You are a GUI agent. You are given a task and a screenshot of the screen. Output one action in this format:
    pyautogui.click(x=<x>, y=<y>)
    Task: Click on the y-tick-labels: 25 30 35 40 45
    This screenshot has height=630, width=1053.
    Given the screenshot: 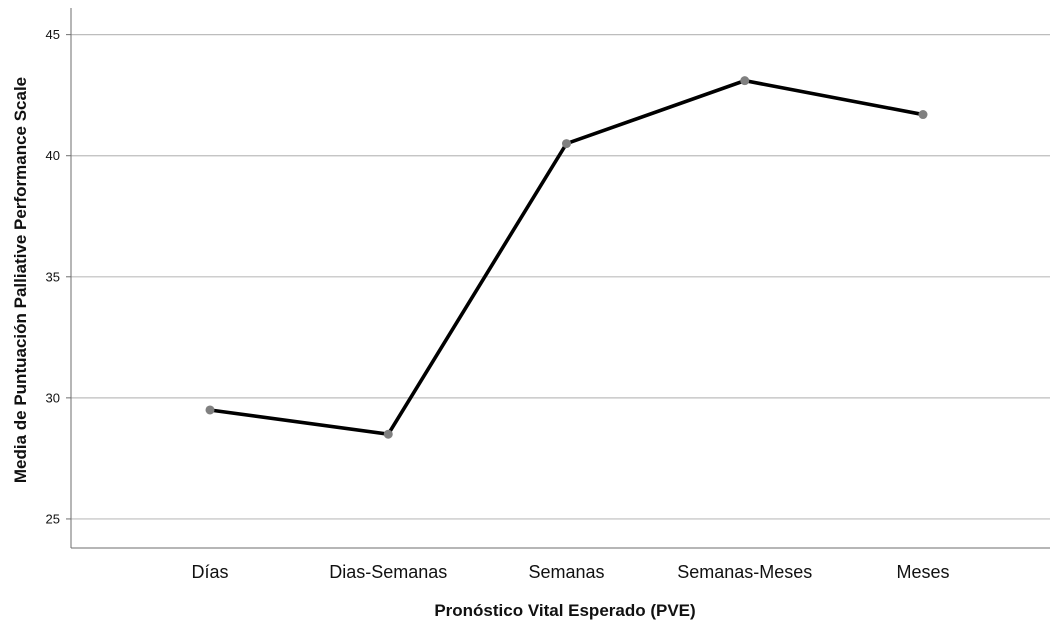 What is the action you would take?
    pyautogui.click(x=58, y=276)
    